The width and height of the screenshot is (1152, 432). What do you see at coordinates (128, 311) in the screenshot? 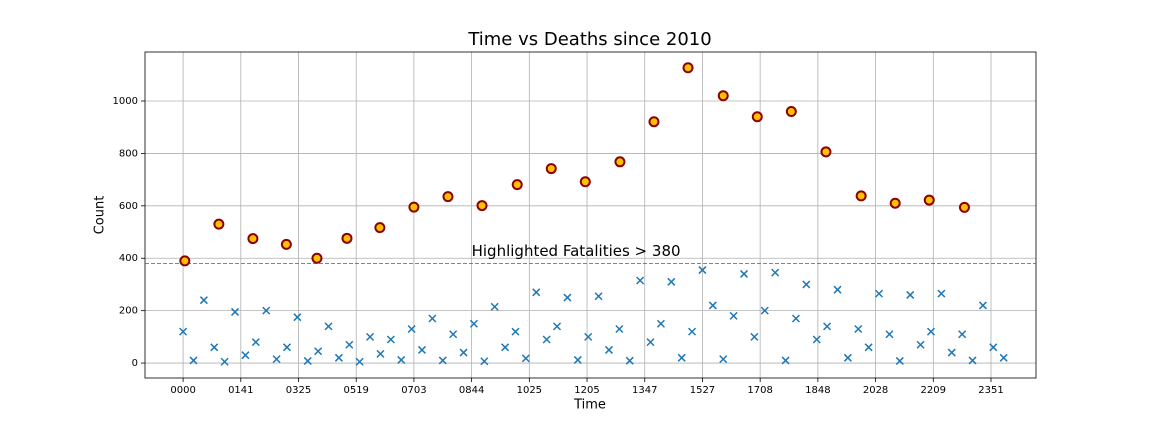
I see `y-tick-label: 200` at bounding box center [128, 311].